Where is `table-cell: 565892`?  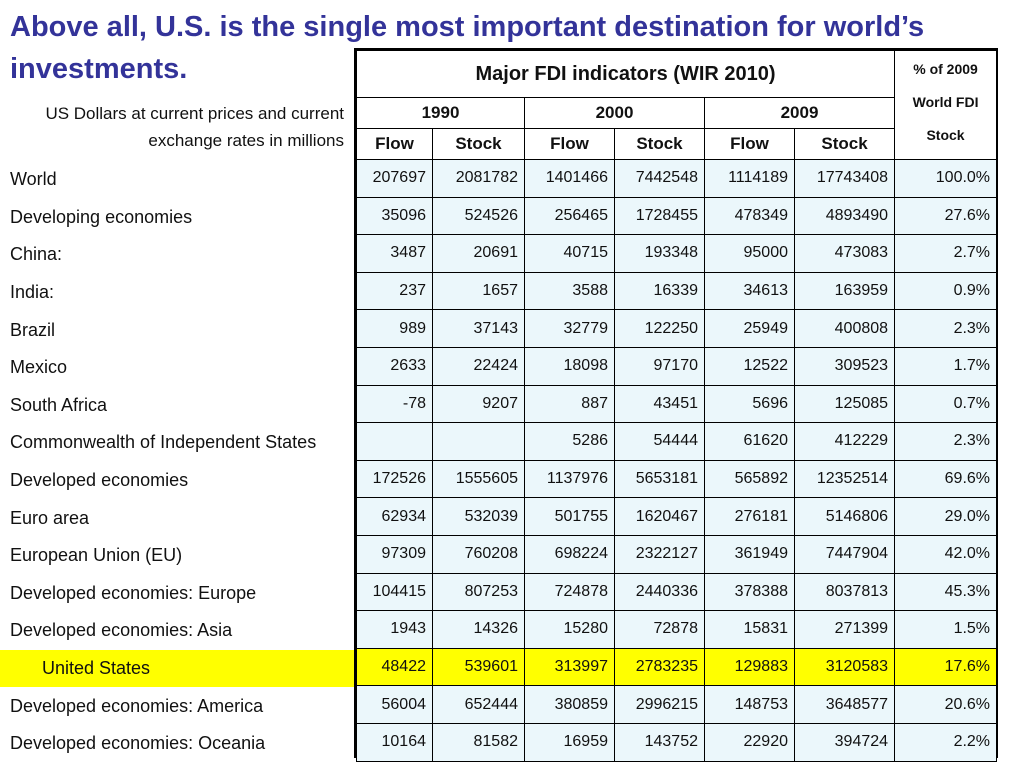 table-cell: 565892 is located at coordinates (749, 479).